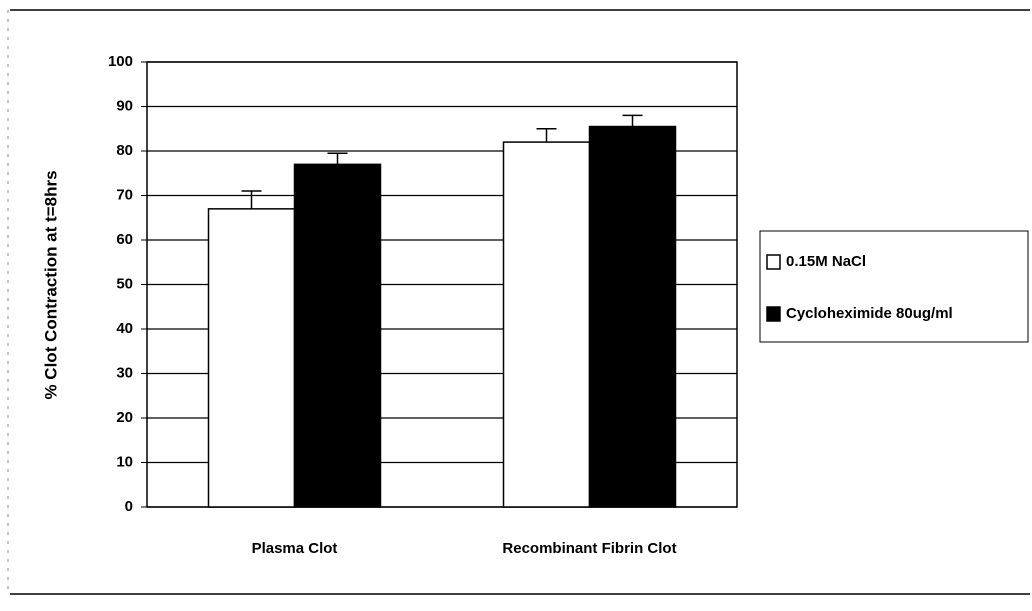 The image size is (1032, 611). Describe the element at coordinates (124, 461) in the screenshot. I see `y-tick-label: 10` at that location.